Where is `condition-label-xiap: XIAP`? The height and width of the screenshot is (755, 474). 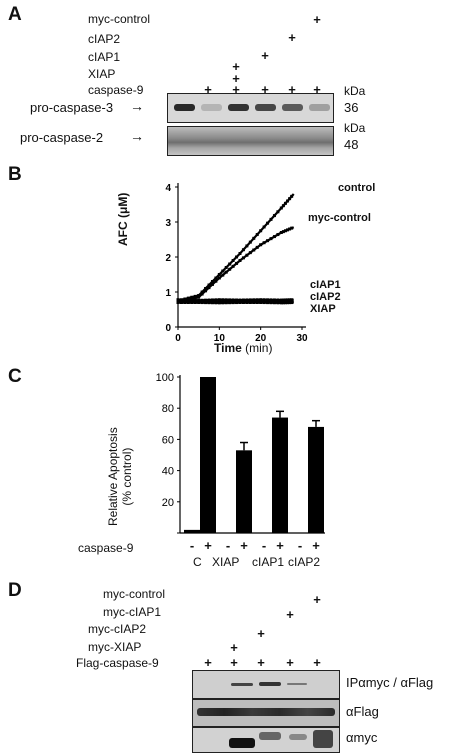 condition-label-xiap: XIAP is located at coordinates (102, 74).